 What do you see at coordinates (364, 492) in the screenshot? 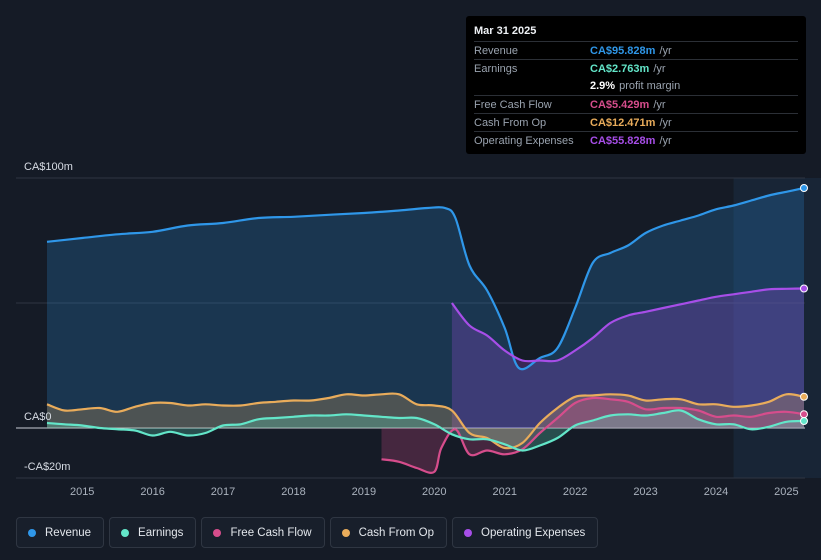
I see `x-tick-label: 2019` at bounding box center [364, 492].